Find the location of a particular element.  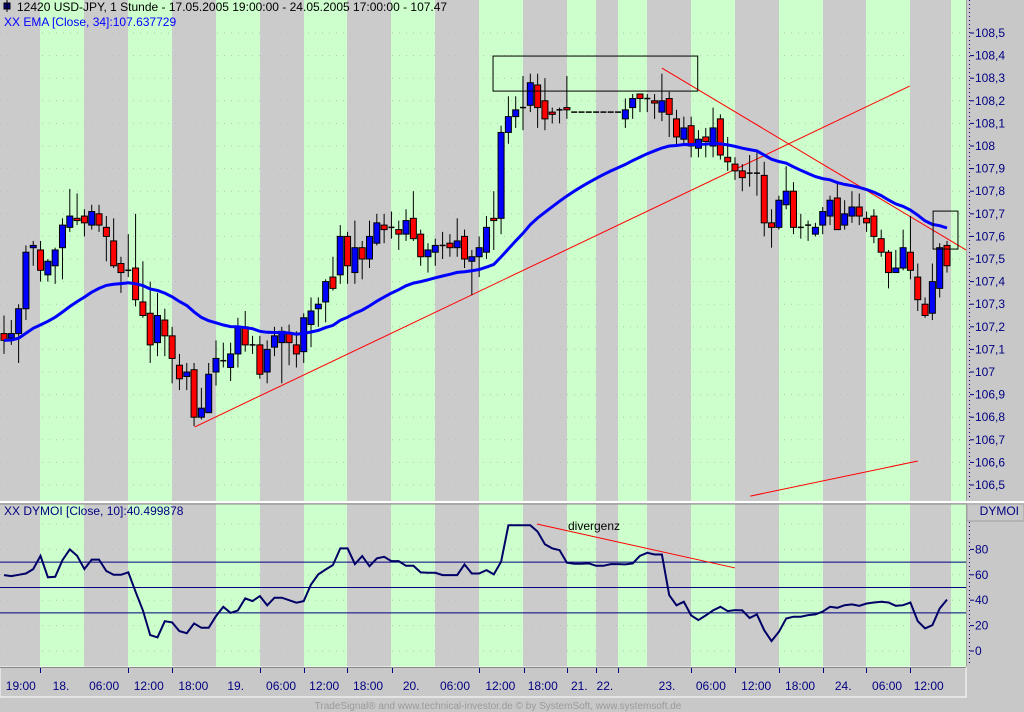

y-axis-background is located at coordinates (995, 333).